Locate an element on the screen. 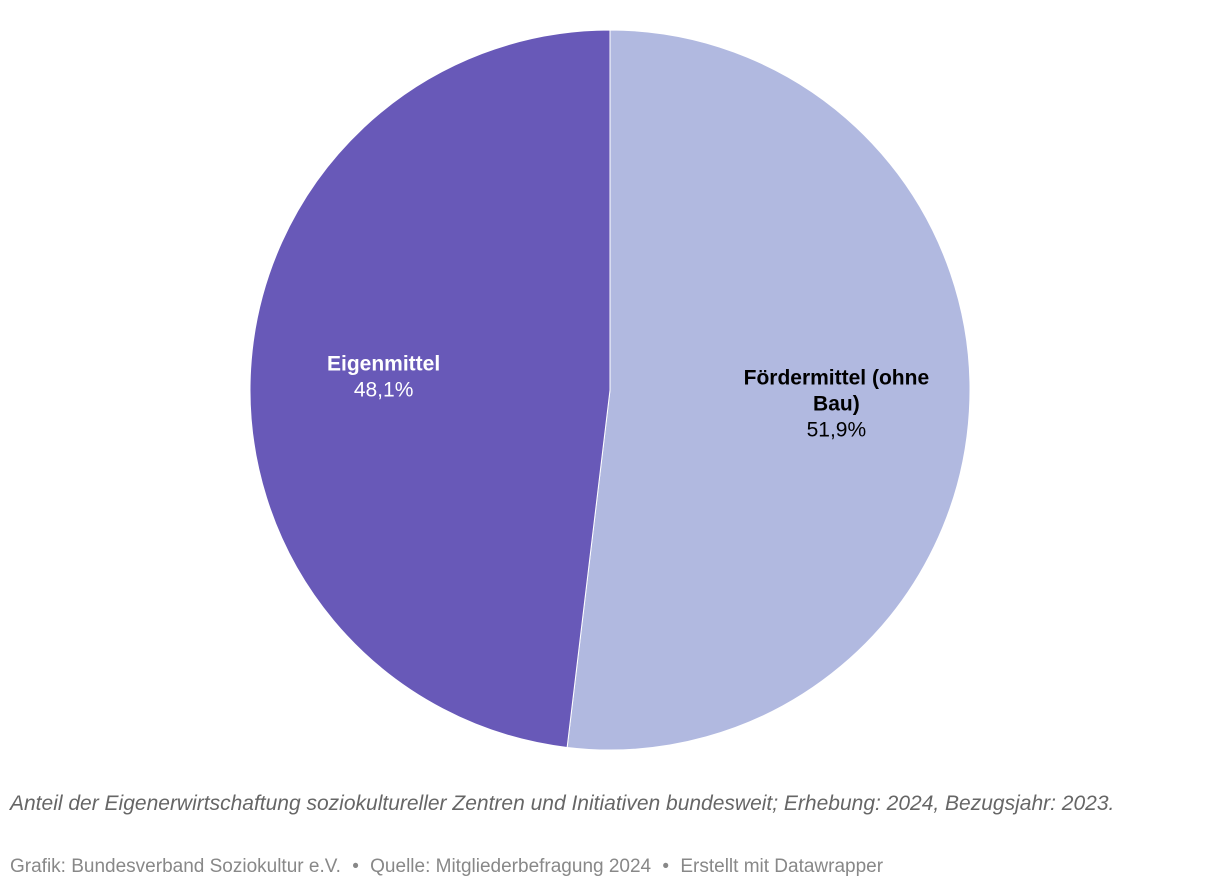 The image size is (1220, 892). byline-grafik: Grafik: Bundesverband Soziokultur e.V. is located at coordinates (175, 866).